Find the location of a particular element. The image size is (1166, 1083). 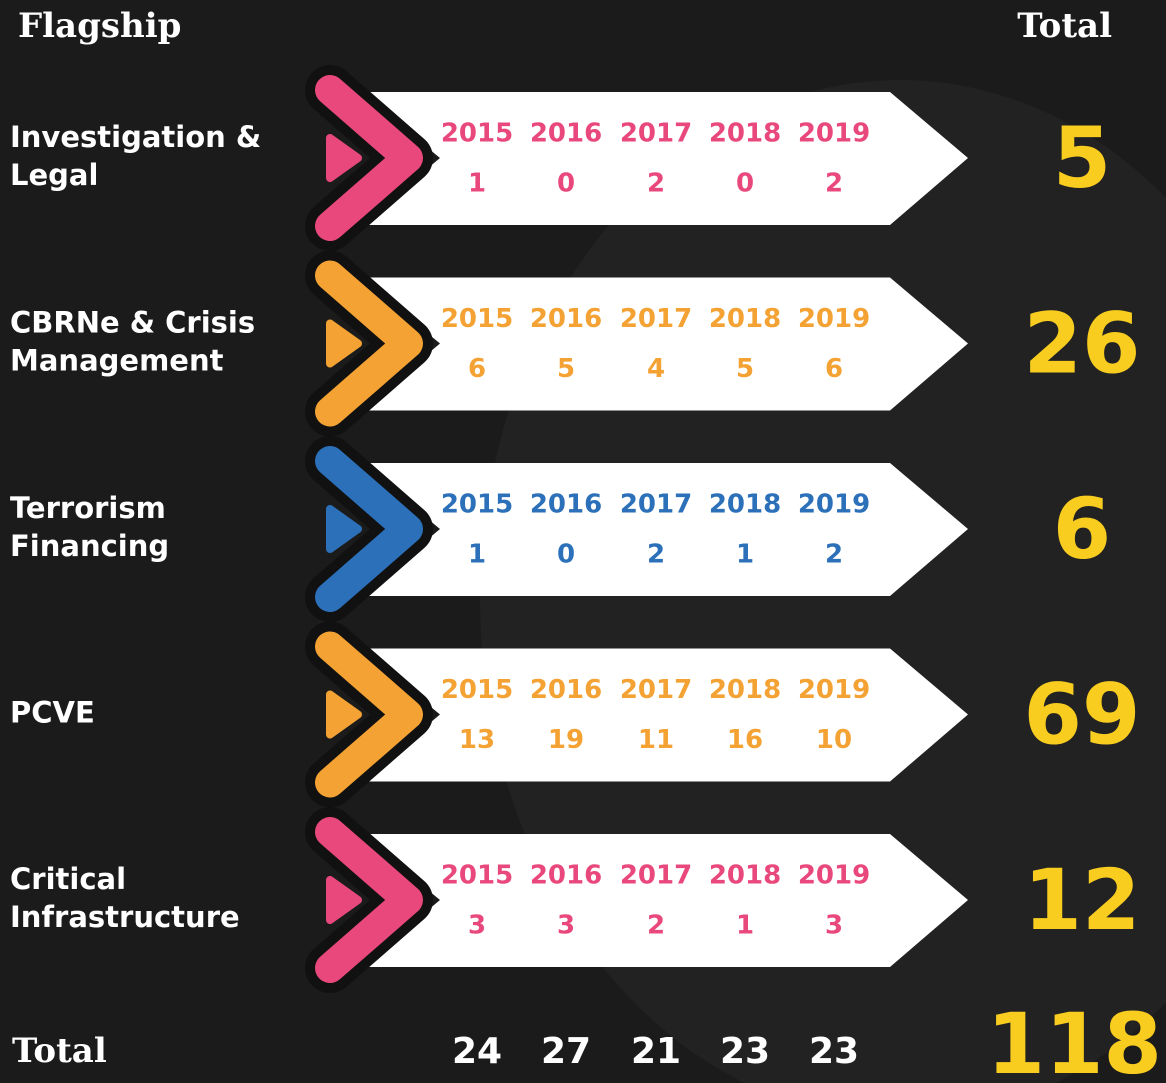

row-label: Infrastructure is located at coordinates (125, 917).